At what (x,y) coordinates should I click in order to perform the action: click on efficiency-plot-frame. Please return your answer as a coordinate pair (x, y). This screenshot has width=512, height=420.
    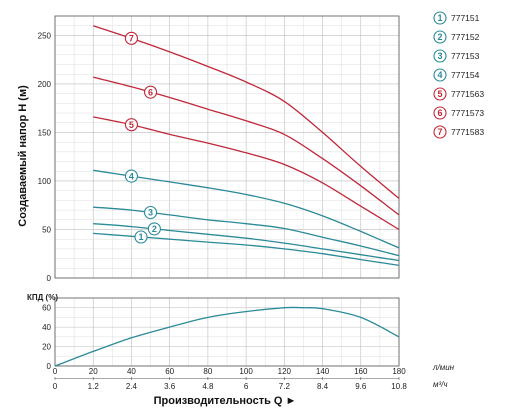
    Looking at the image, I should click on (227, 332).